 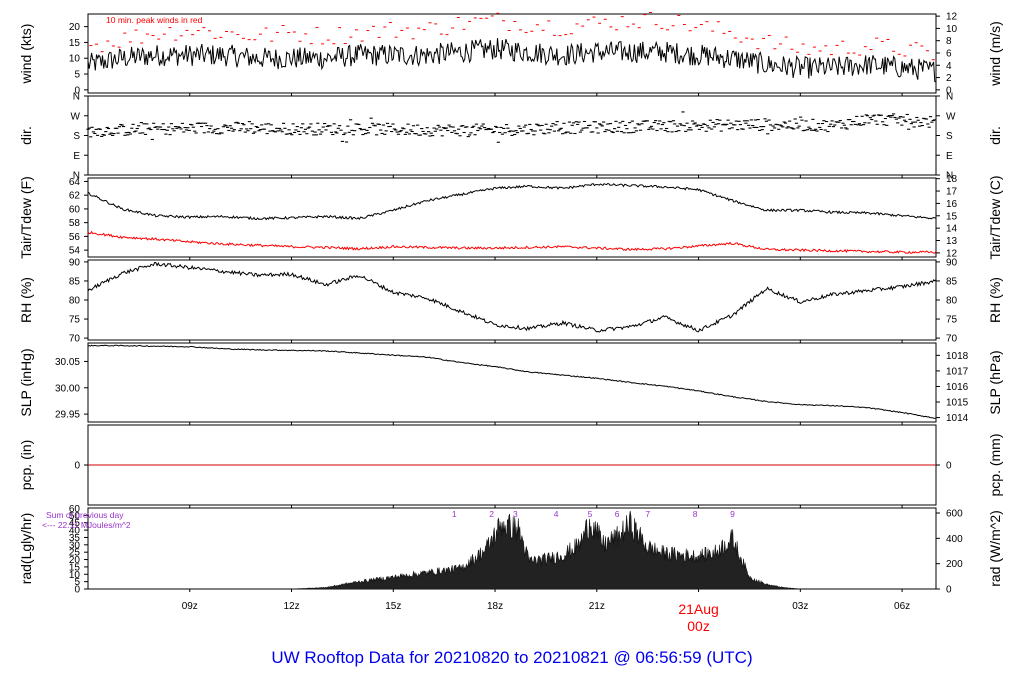 What do you see at coordinates (75, 531) in the screenshot?
I see `tick-label-left-rad: 40` at bounding box center [75, 531].